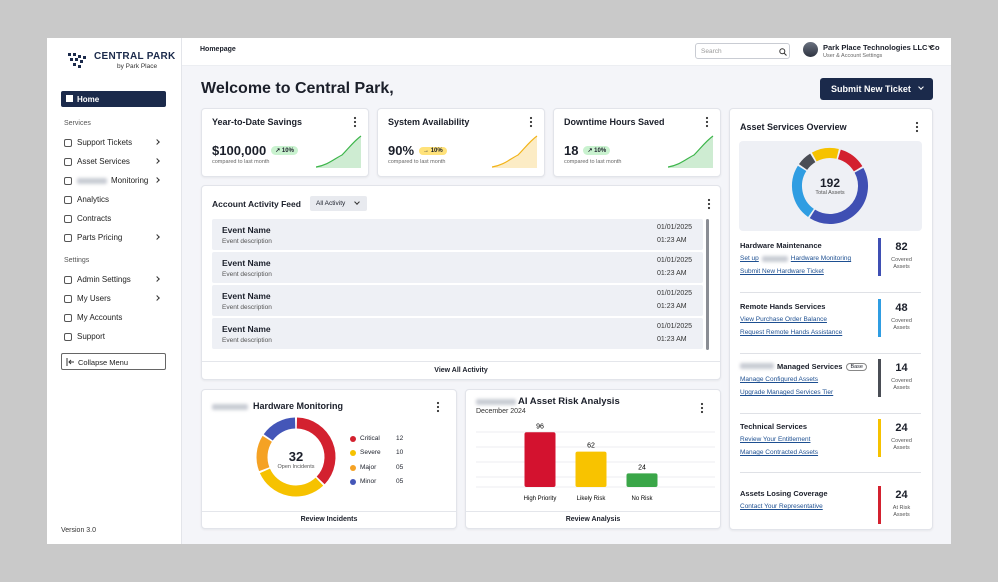  I want to click on nav-item: Analytics, so click(93, 199).